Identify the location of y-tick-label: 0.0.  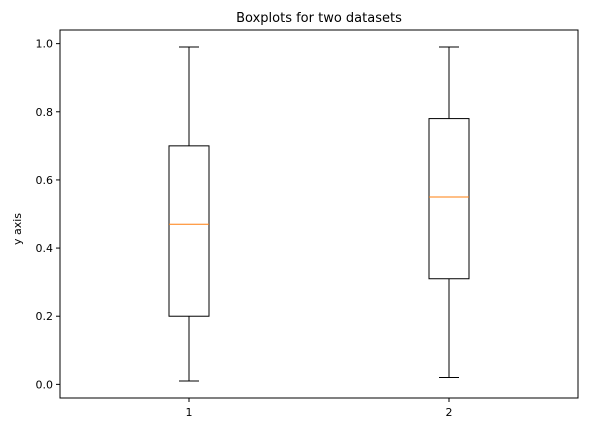
(45, 384).